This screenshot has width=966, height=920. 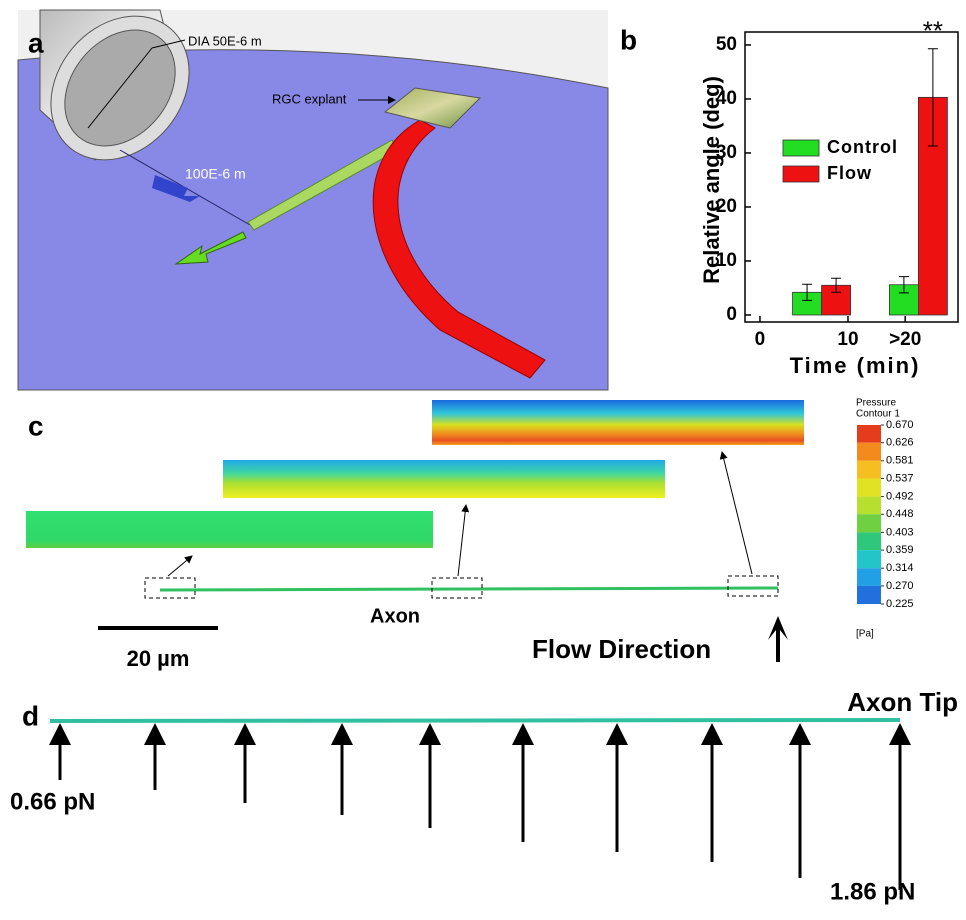 What do you see at coordinates (731, 314) in the screenshot?
I see `y-tick-label: 0` at bounding box center [731, 314].